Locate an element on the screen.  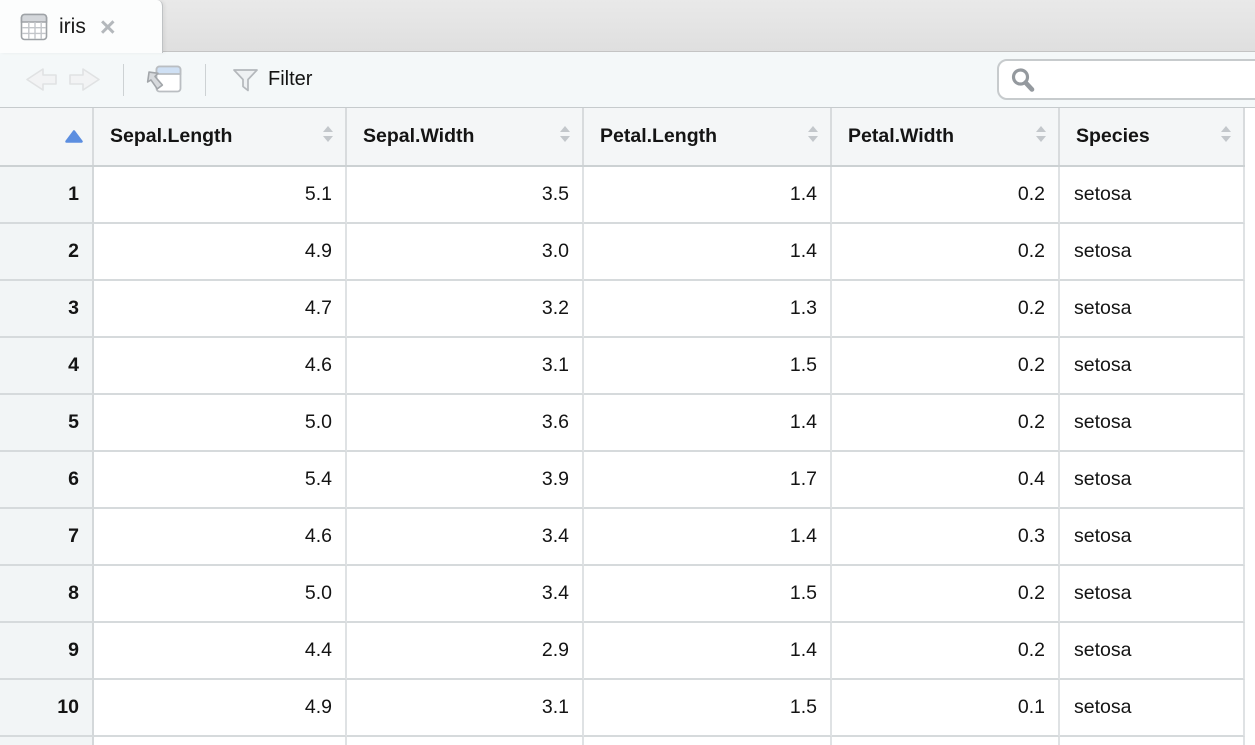
row-number-cell: 5 is located at coordinates (47, 423).